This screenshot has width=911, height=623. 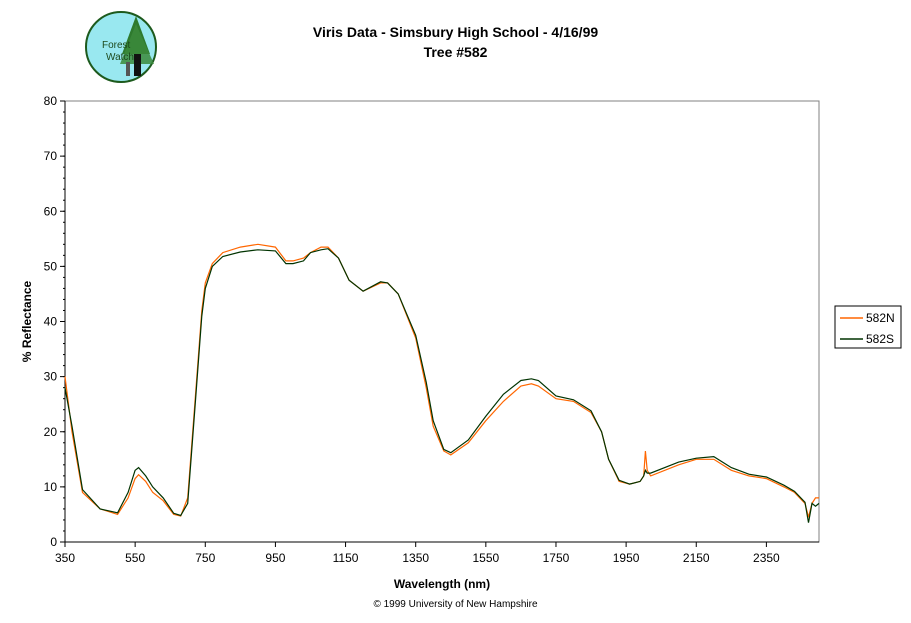 I want to click on x-tick-label: 350, so click(x=65, y=558).